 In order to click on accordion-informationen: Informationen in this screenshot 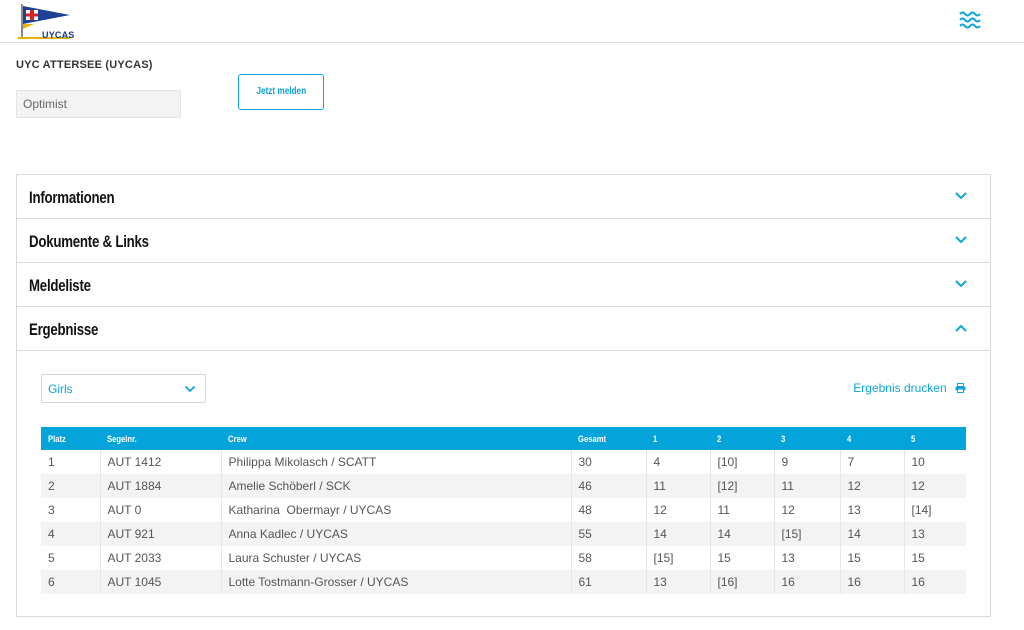, I will do `click(503, 197)`.